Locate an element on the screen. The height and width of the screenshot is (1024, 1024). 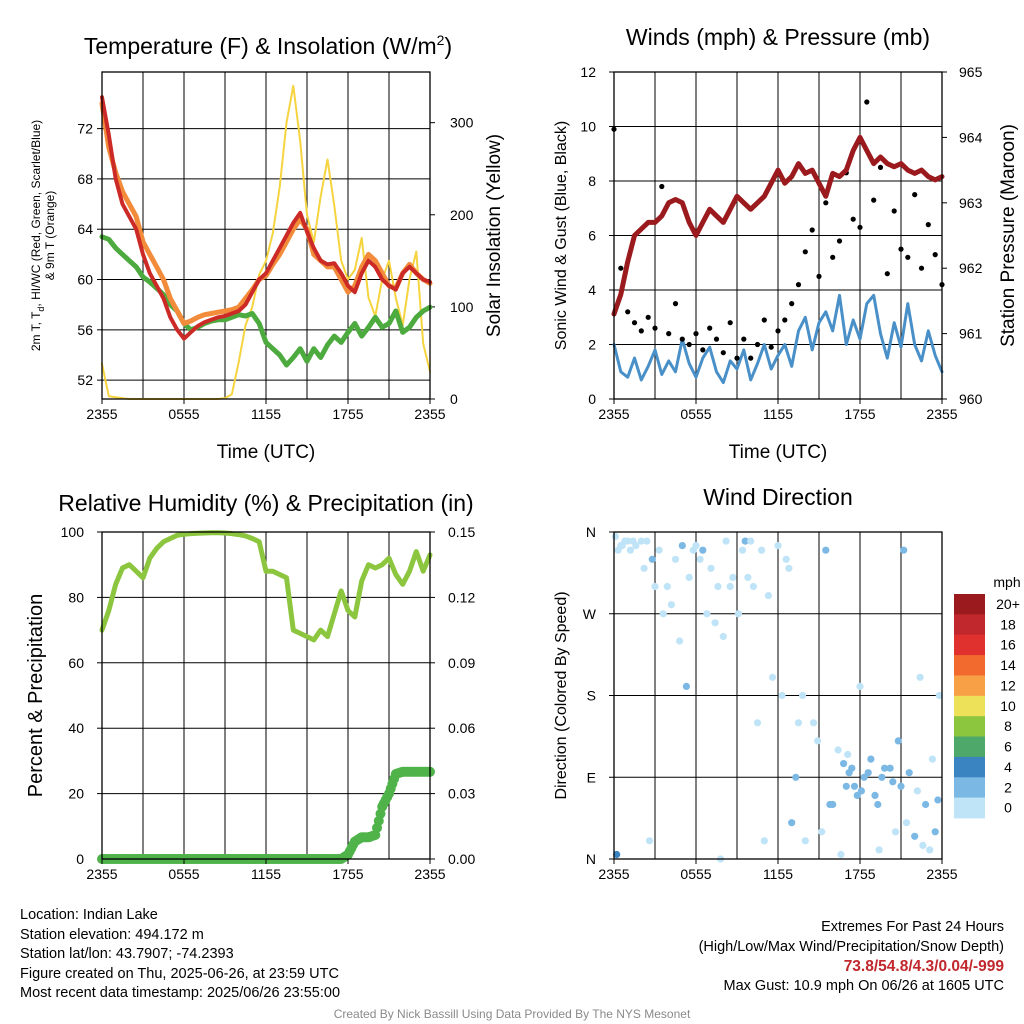
chart-title-close: ) is located at coordinates (448, 46).